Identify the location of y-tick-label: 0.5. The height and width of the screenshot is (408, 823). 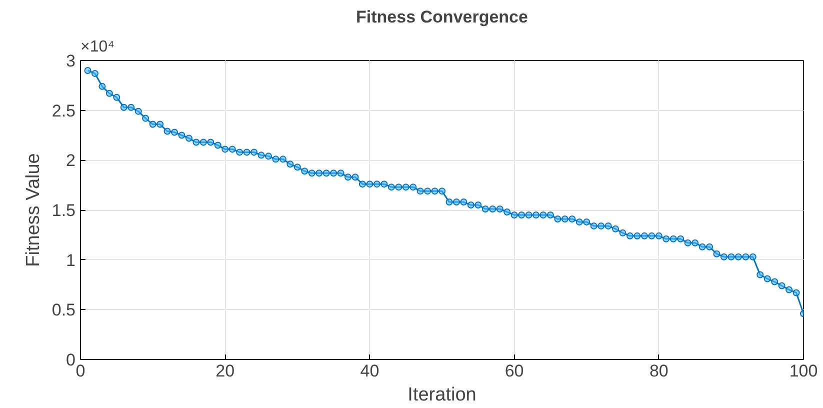
(64, 310).